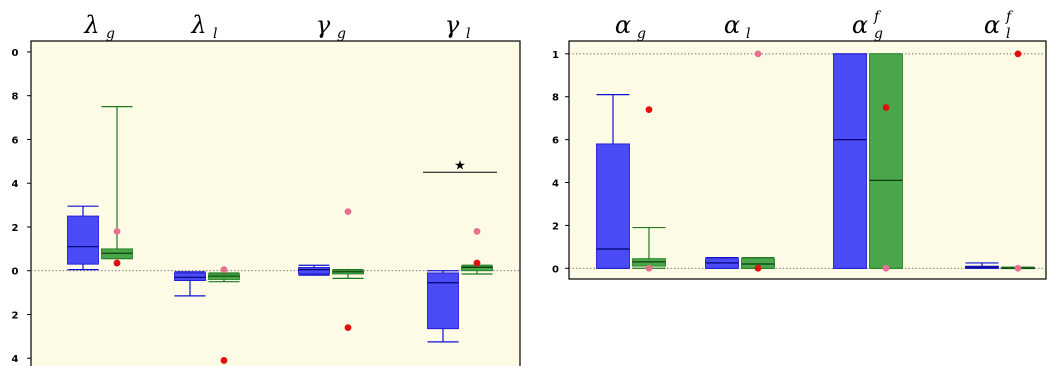  Describe the element at coordinates (555, 55) in the screenshot. I see `y-tick-label: 1` at that location.